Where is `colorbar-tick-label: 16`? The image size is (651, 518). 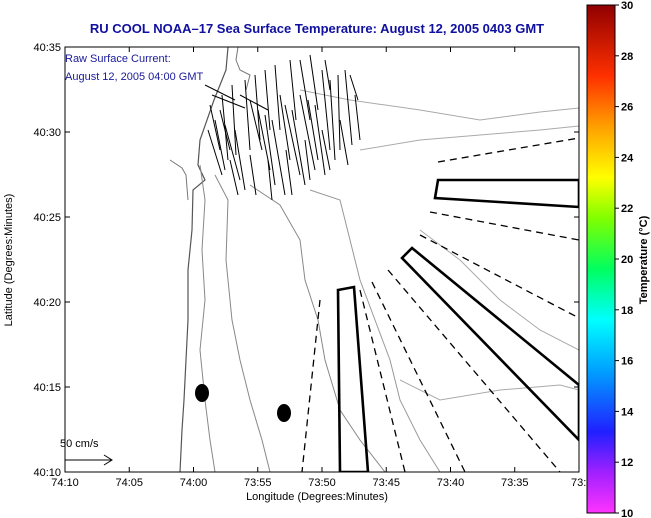 colorbar-tick-label: 16 is located at coordinates (627, 362).